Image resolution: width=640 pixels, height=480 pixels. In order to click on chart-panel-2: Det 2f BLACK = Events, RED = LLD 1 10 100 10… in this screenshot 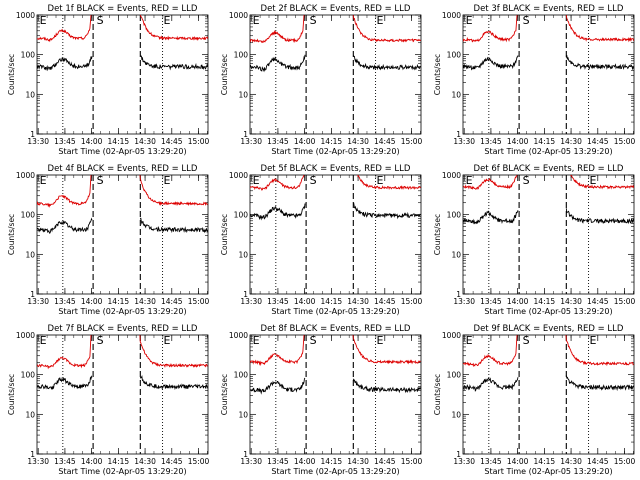, I will do `click(321, 80)`.